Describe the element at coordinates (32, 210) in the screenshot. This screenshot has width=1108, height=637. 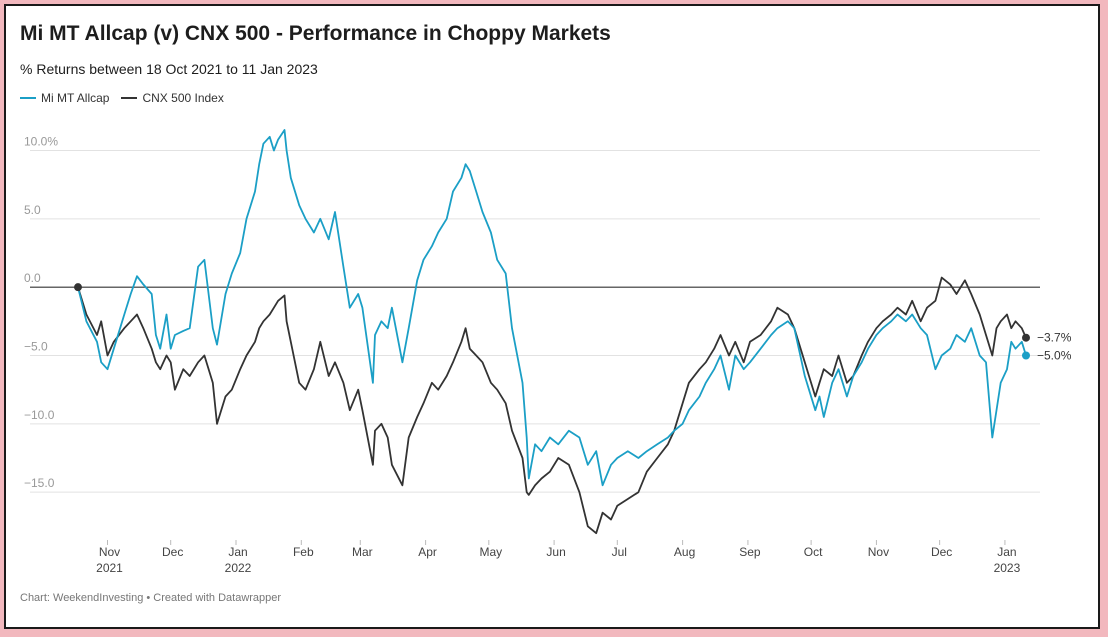
I see `y-tick-label: 5.0` at that location.